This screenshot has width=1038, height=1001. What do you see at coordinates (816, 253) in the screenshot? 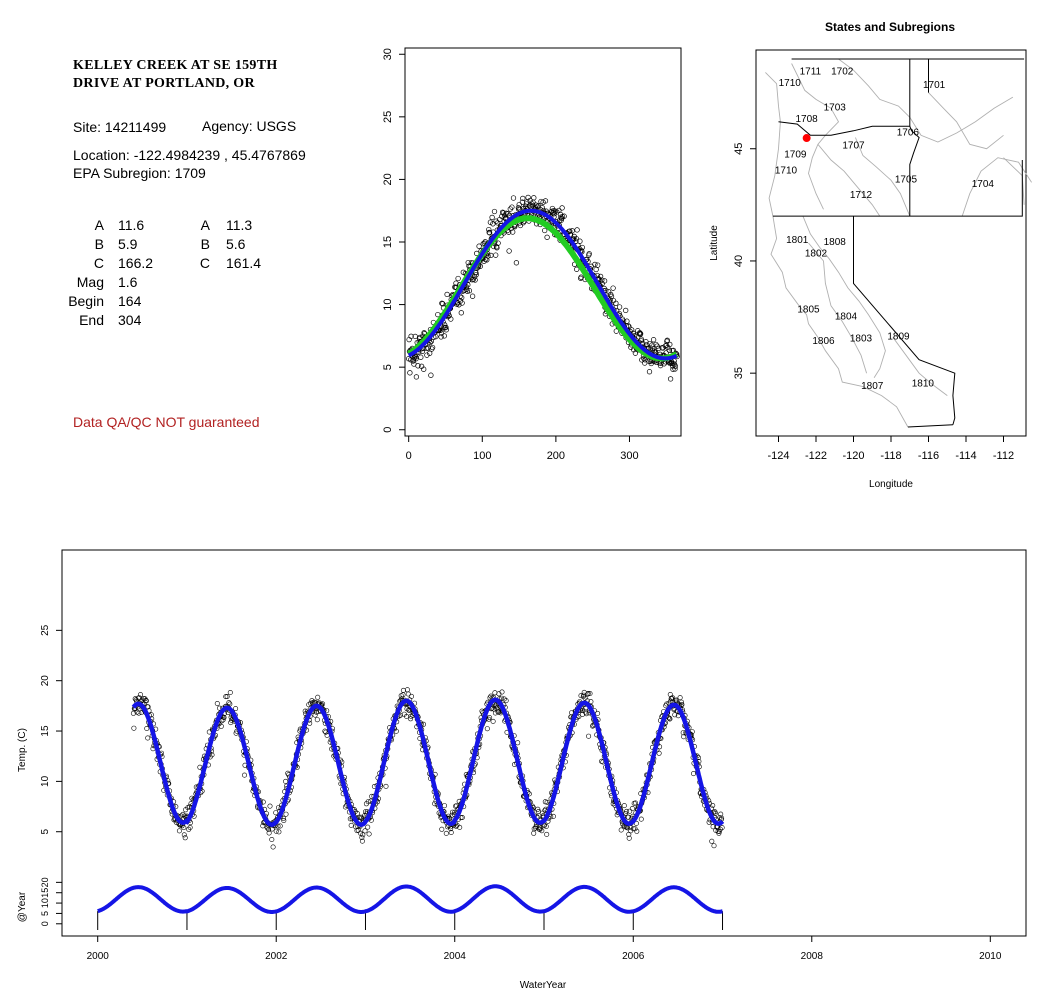
I see `region-label: 1802` at bounding box center [816, 253].